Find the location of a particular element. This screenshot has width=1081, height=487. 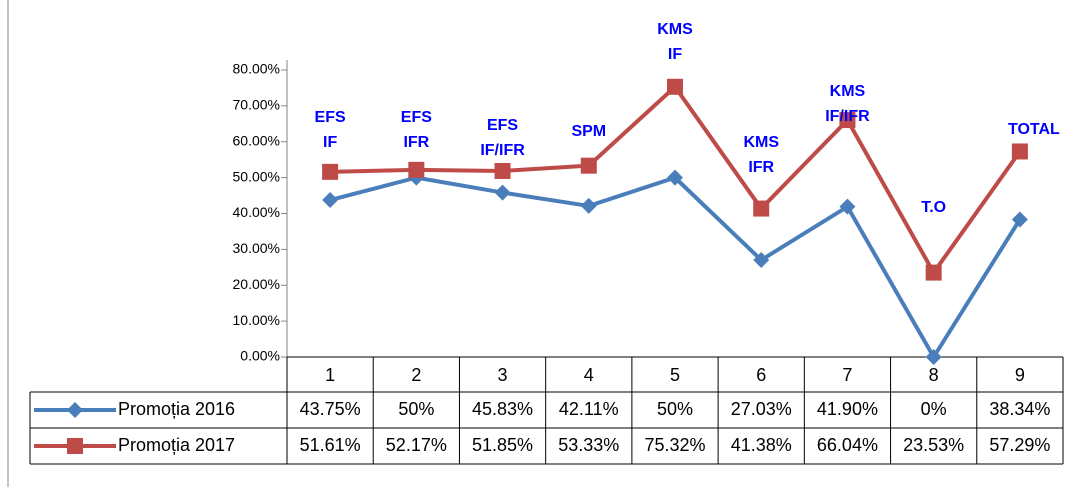

table-value: 23.53% is located at coordinates (933, 445).